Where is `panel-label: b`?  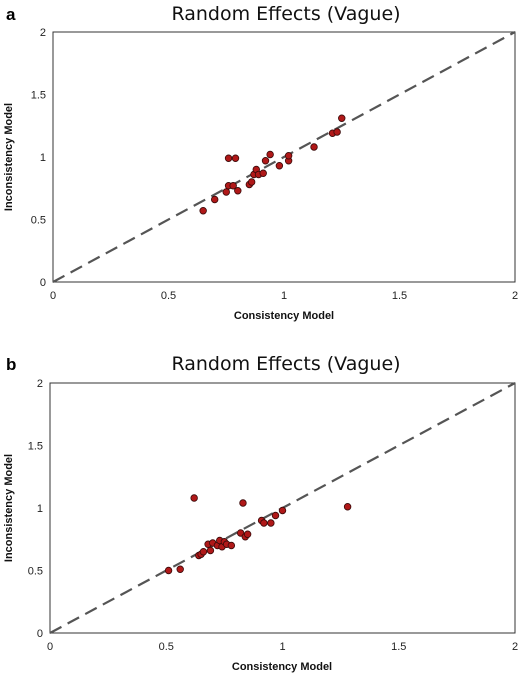 panel-label: b is located at coordinates (11, 364).